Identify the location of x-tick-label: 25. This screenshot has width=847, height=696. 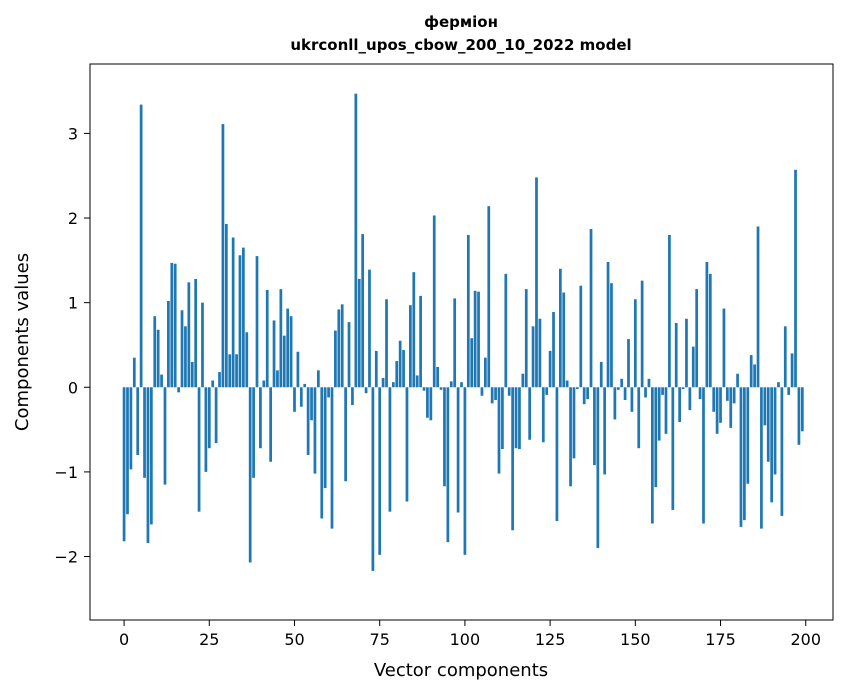
(209, 639).